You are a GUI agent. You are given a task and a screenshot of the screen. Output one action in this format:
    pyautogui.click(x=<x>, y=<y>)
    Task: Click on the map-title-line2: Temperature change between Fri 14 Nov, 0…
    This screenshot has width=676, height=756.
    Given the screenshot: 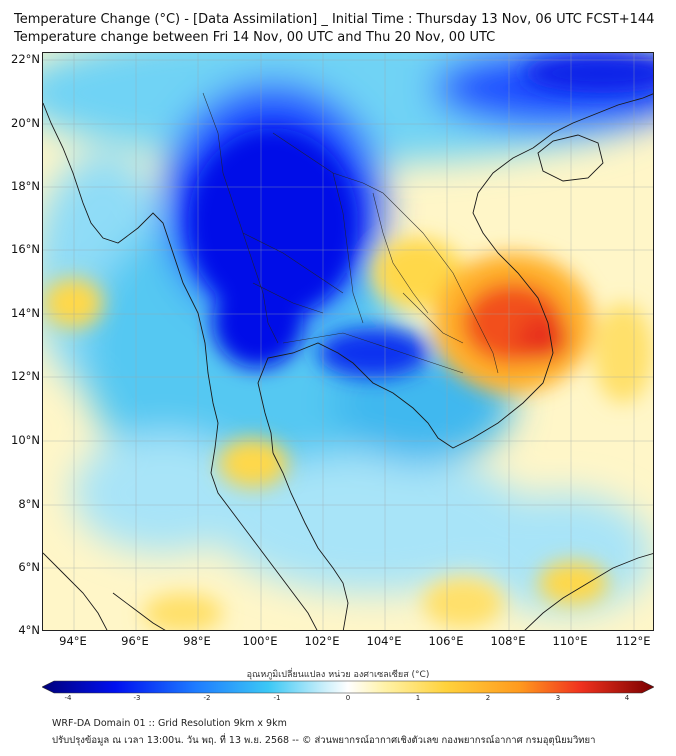 What is the action you would take?
    pyautogui.click(x=255, y=37)
    